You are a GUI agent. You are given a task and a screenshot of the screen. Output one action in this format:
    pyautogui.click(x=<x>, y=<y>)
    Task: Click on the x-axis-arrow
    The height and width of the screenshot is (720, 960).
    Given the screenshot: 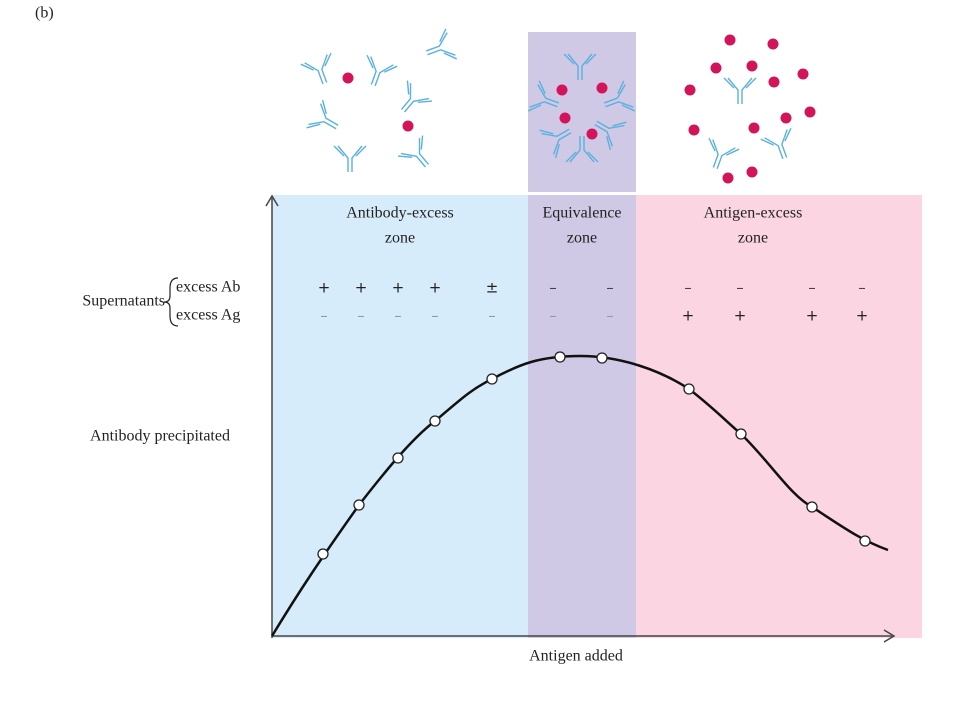 What is the action you would take?
    pyautogui.click(x=889, y=636)
    